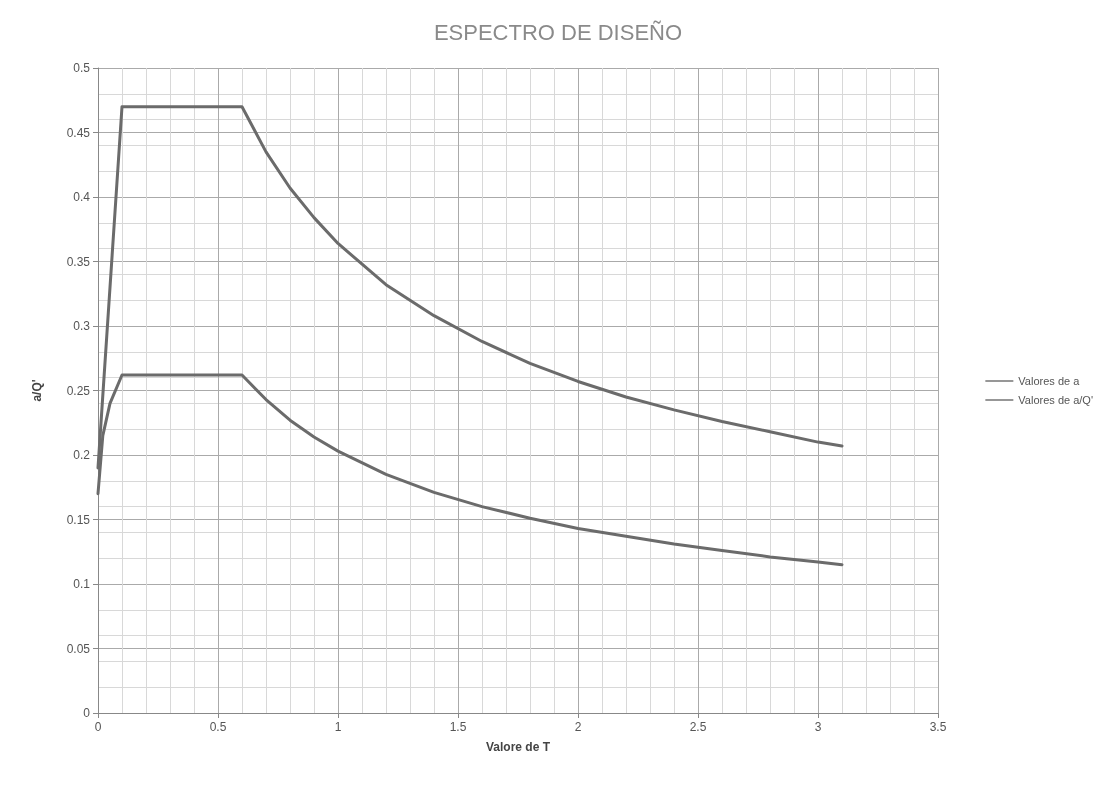 This screenshot has width=1120, height=787. Describe the element at coordinates (78, 261) in the screenshot. I see `y-tick-label: 0.35` at that location.